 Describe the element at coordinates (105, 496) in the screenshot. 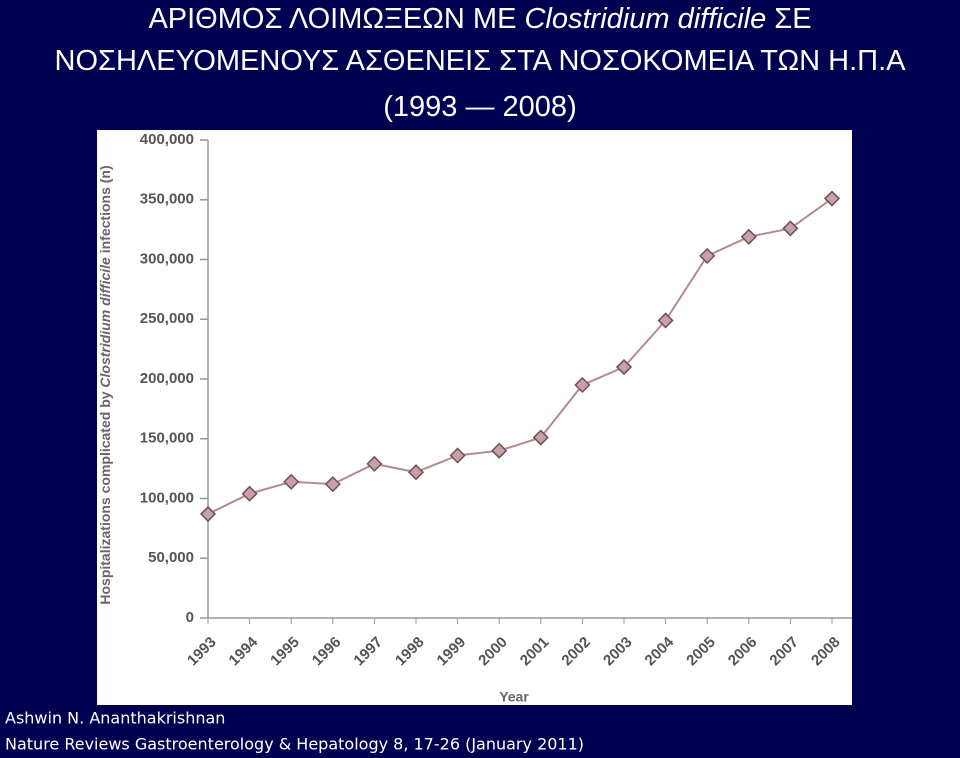

I see `y-axis-title-part: Hospitalizations complicated by` at that location.